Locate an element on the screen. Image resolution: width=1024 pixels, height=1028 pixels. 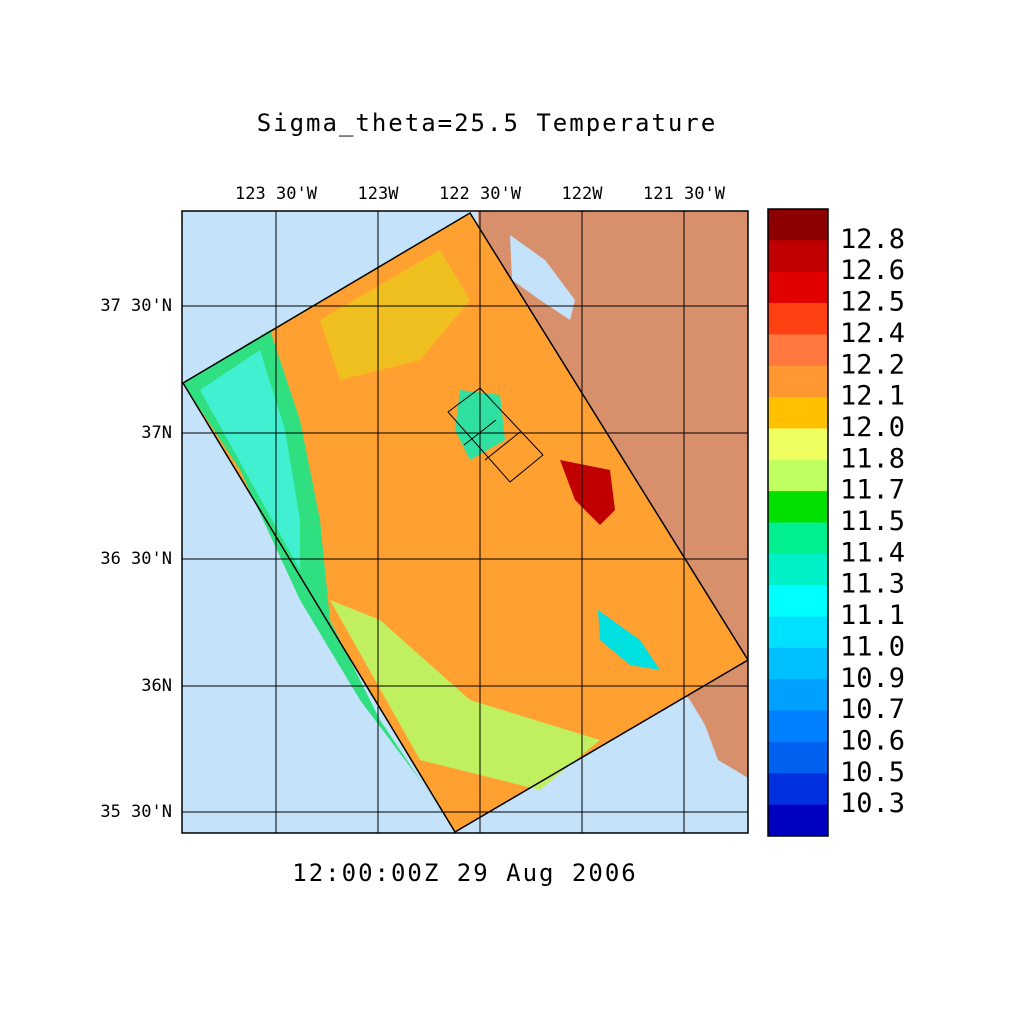
colorbar-label: 11.4 is located at coordinates (872, 552).